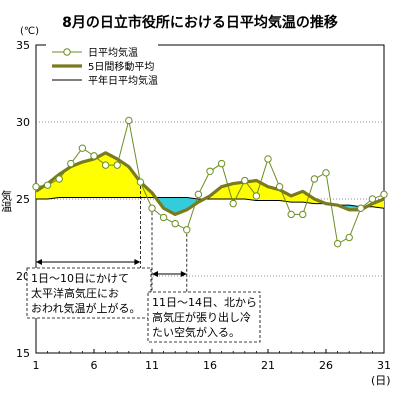  Describe the element at coordinates (29, 31) in the screenshot. I see `y-unit: (℃)` at that location.